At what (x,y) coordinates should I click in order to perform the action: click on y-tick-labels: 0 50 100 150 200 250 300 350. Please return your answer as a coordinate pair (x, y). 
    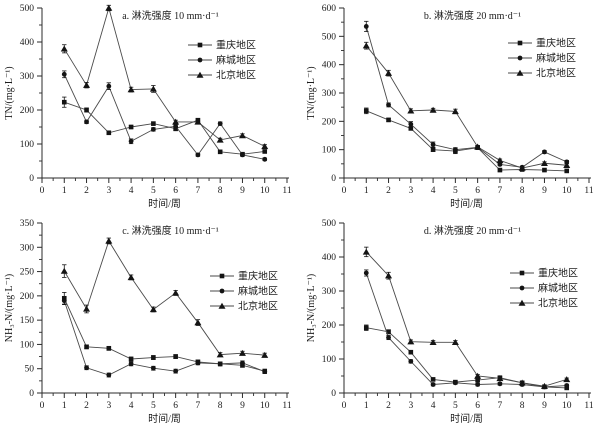
    Looking at the image, I should click on (31, 309).